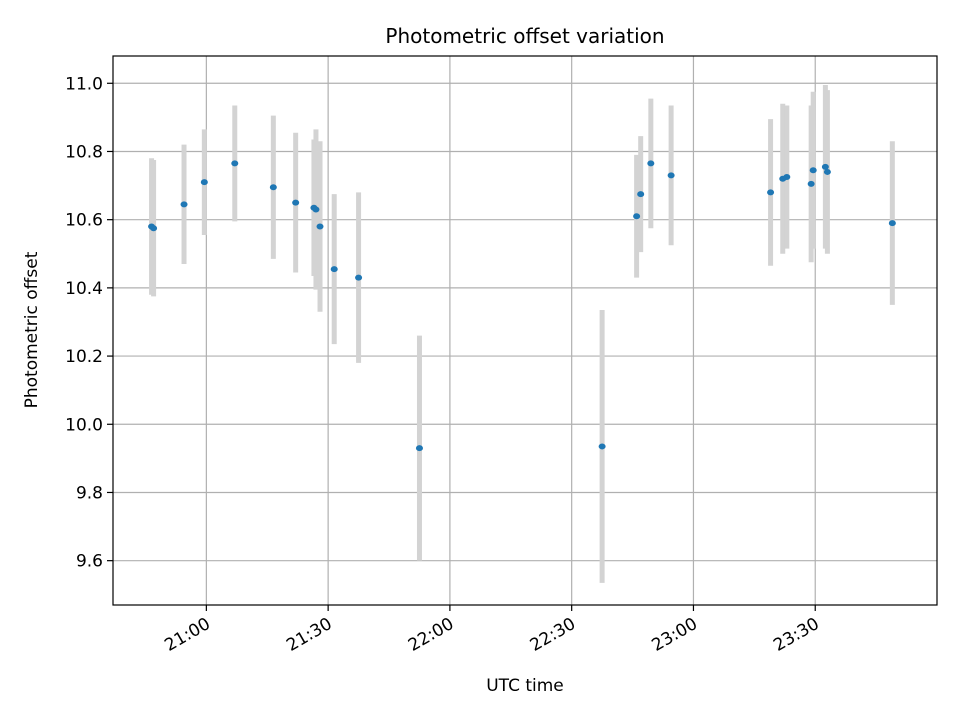 Image resolution: width=960 pixels, height=724 pixels. I want to click on y-tick-label: 10.4, so click(84, 289).